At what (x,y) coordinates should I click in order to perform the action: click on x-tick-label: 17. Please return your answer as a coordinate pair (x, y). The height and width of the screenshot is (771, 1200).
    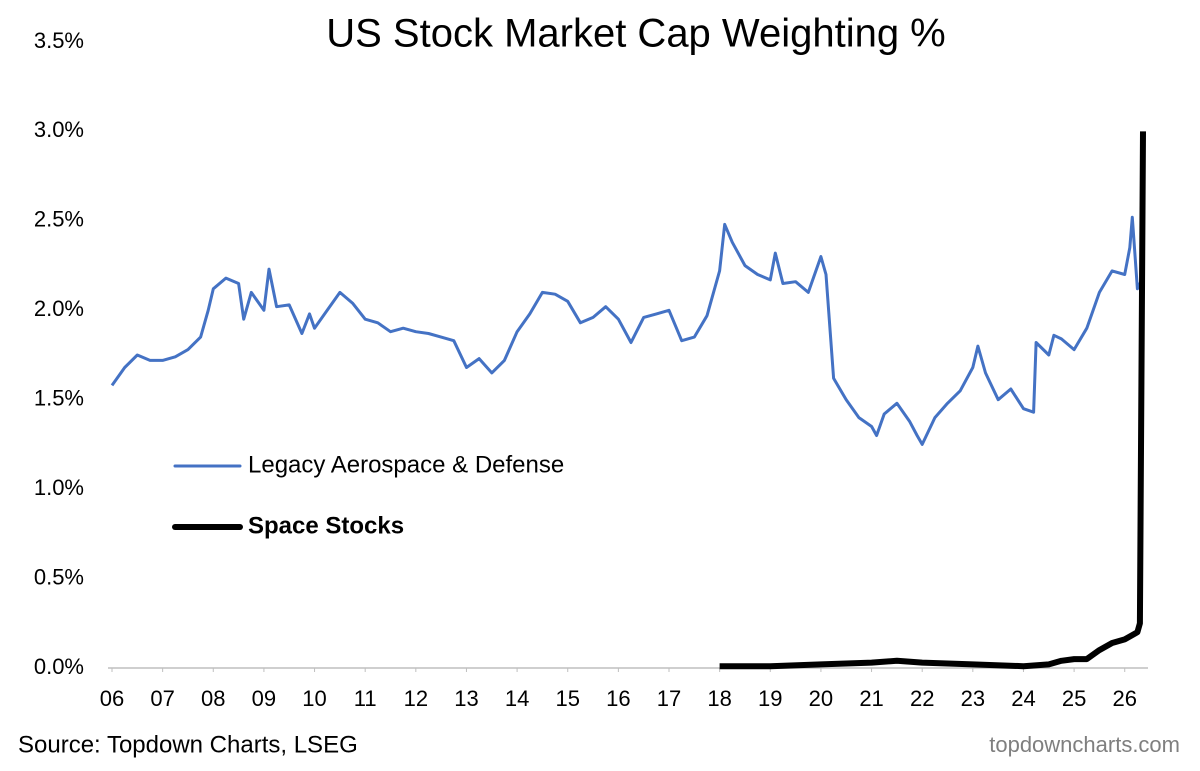
    Looking at the image, I should click on (669, 698).